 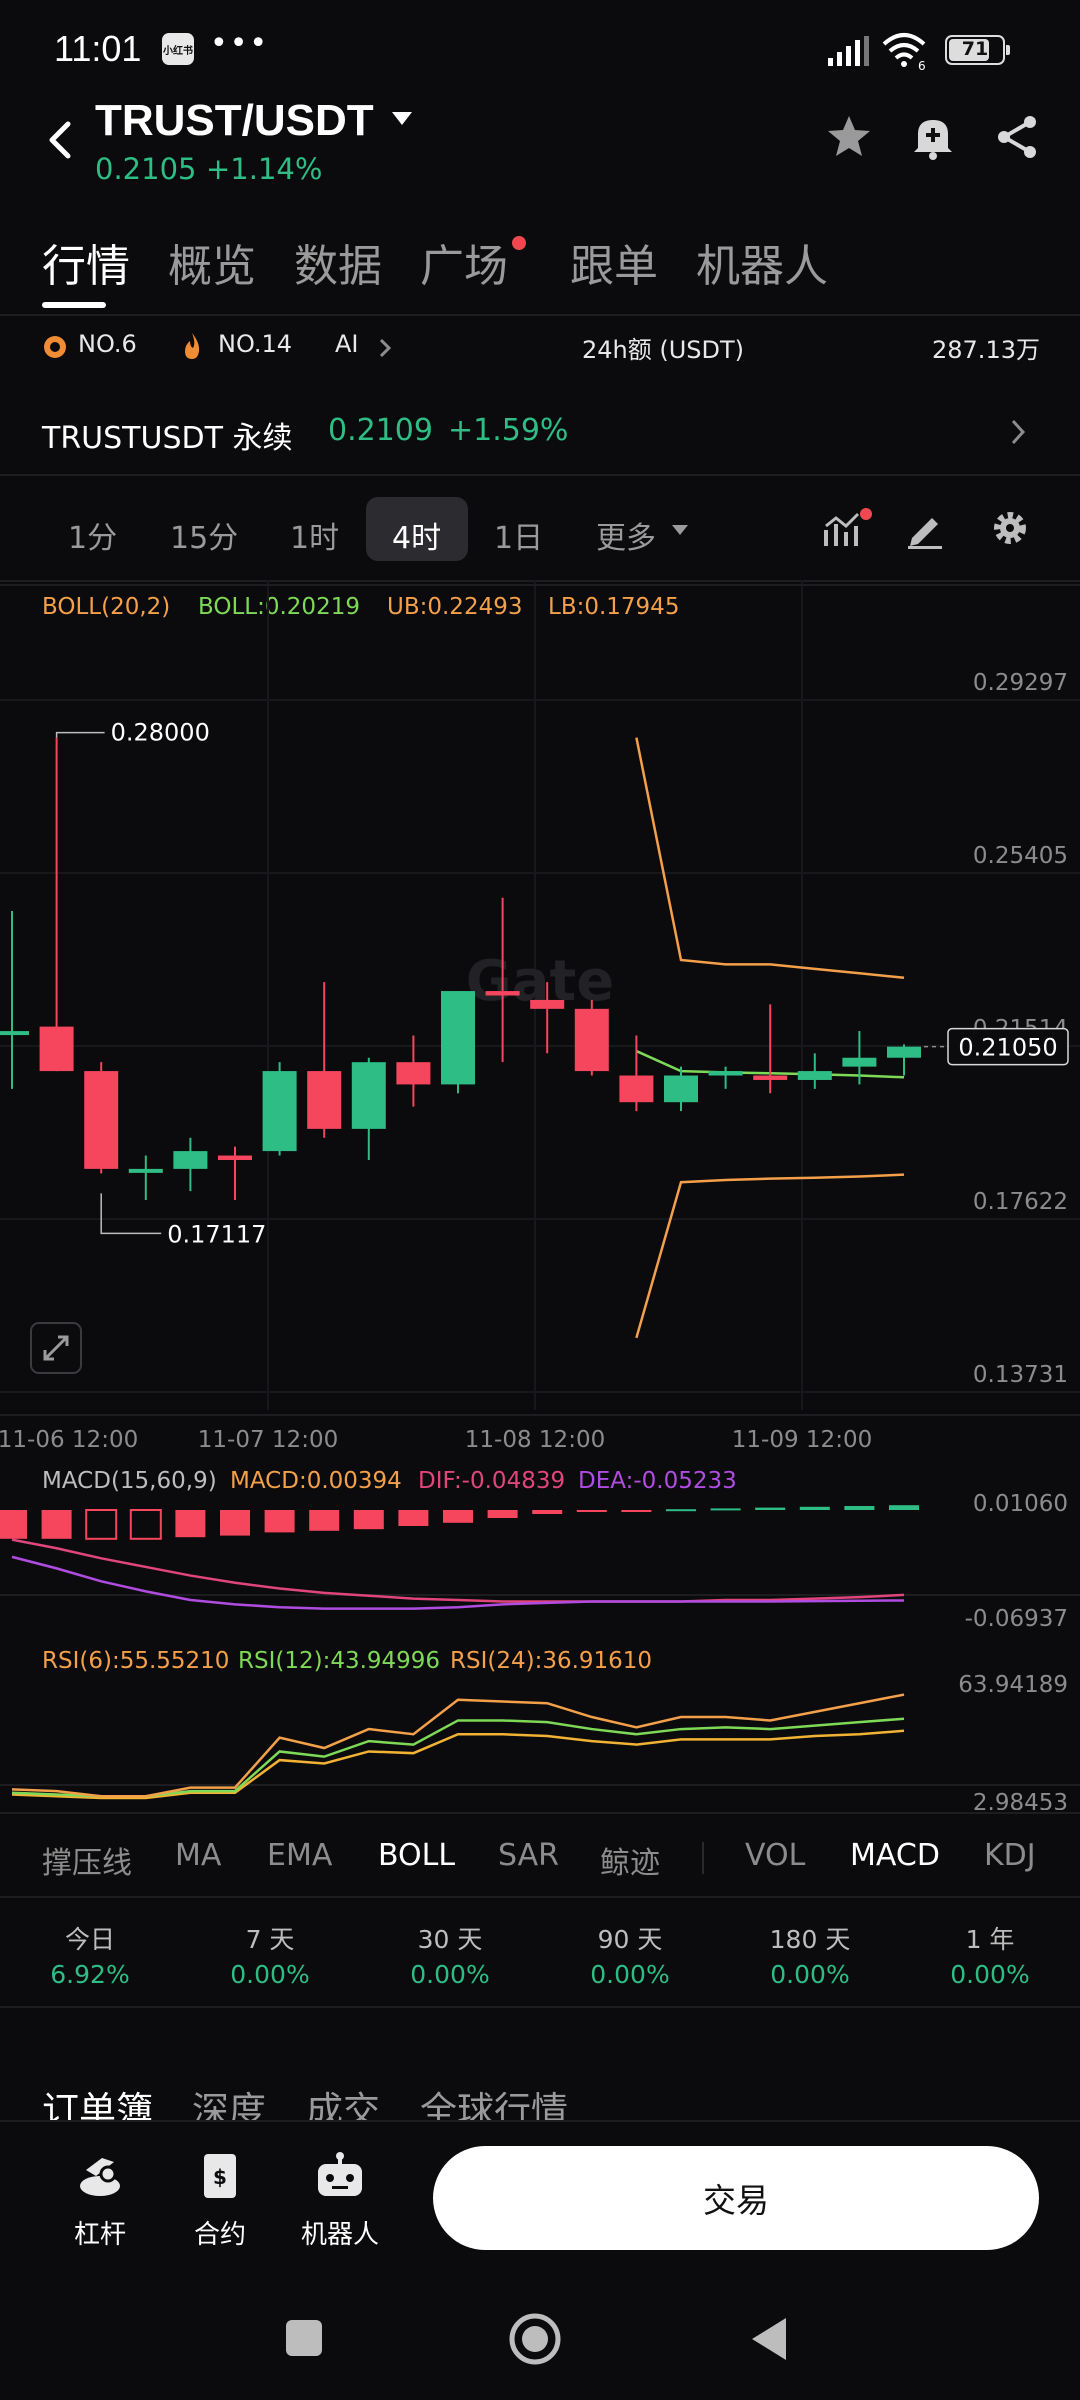 I want to click on indicator-boll: BOLL, so click(x=417, y=1855).